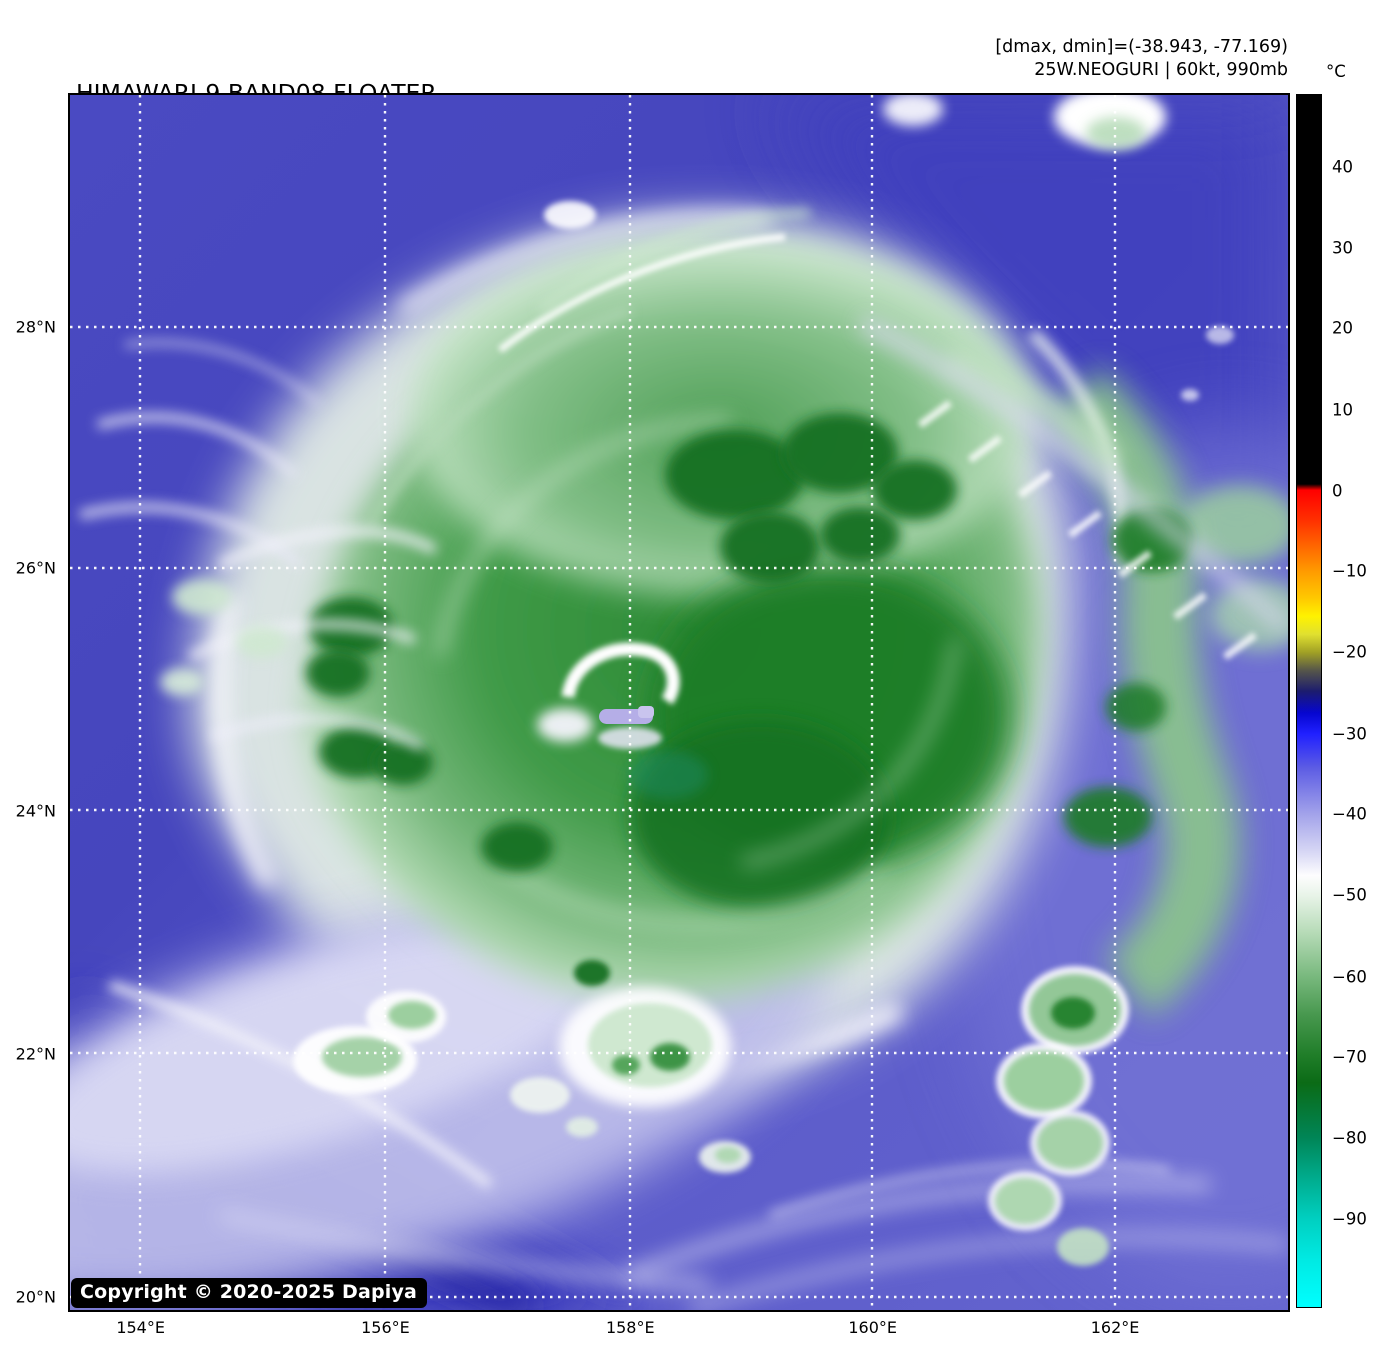 The image size is (1390, 1359). Describe the element at coordinates (1349, 1138) in the screenshot. I see `colorbar-tick-label: −80` at that location.